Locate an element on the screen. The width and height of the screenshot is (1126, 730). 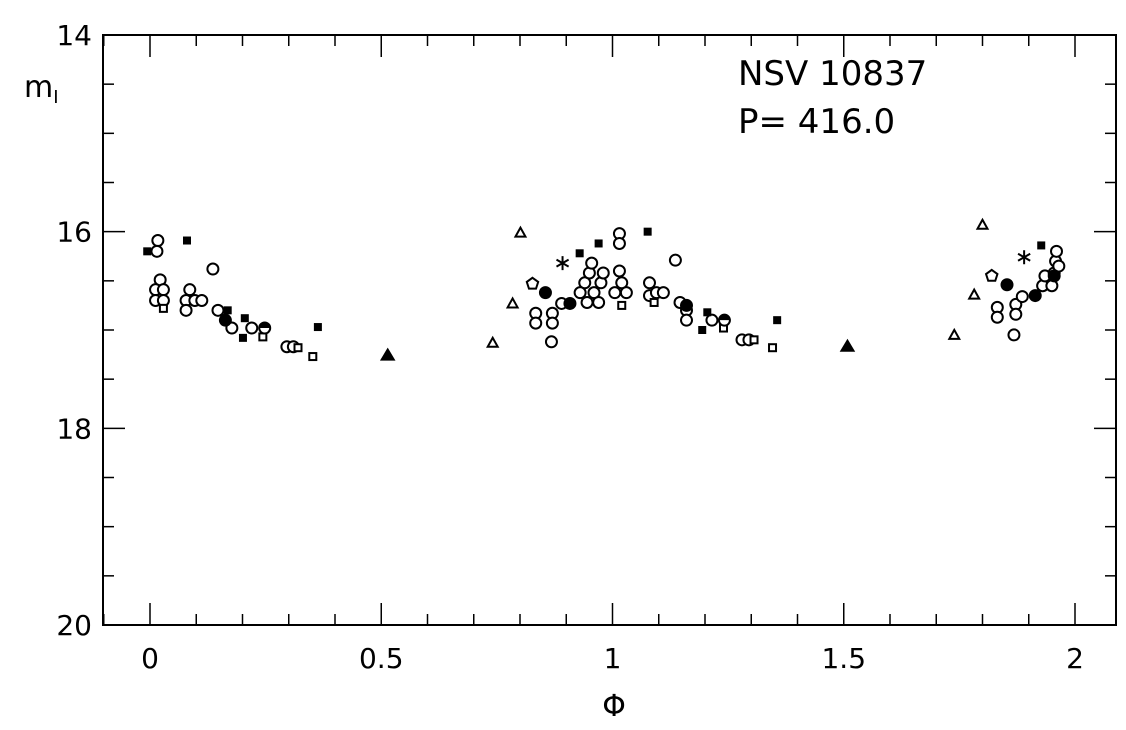
x-tick-label: 2 is located at coordinates (1075, 658).